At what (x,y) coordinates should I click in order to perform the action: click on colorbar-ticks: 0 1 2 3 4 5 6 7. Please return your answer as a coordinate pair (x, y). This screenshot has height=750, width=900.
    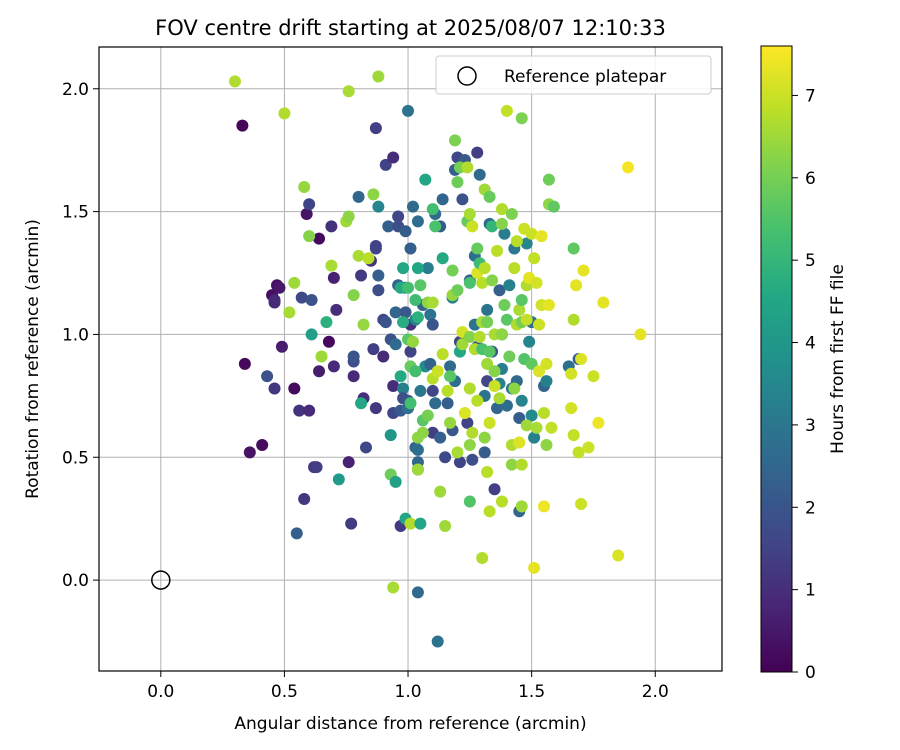
    Looking at the image, I should click on (804, 384).